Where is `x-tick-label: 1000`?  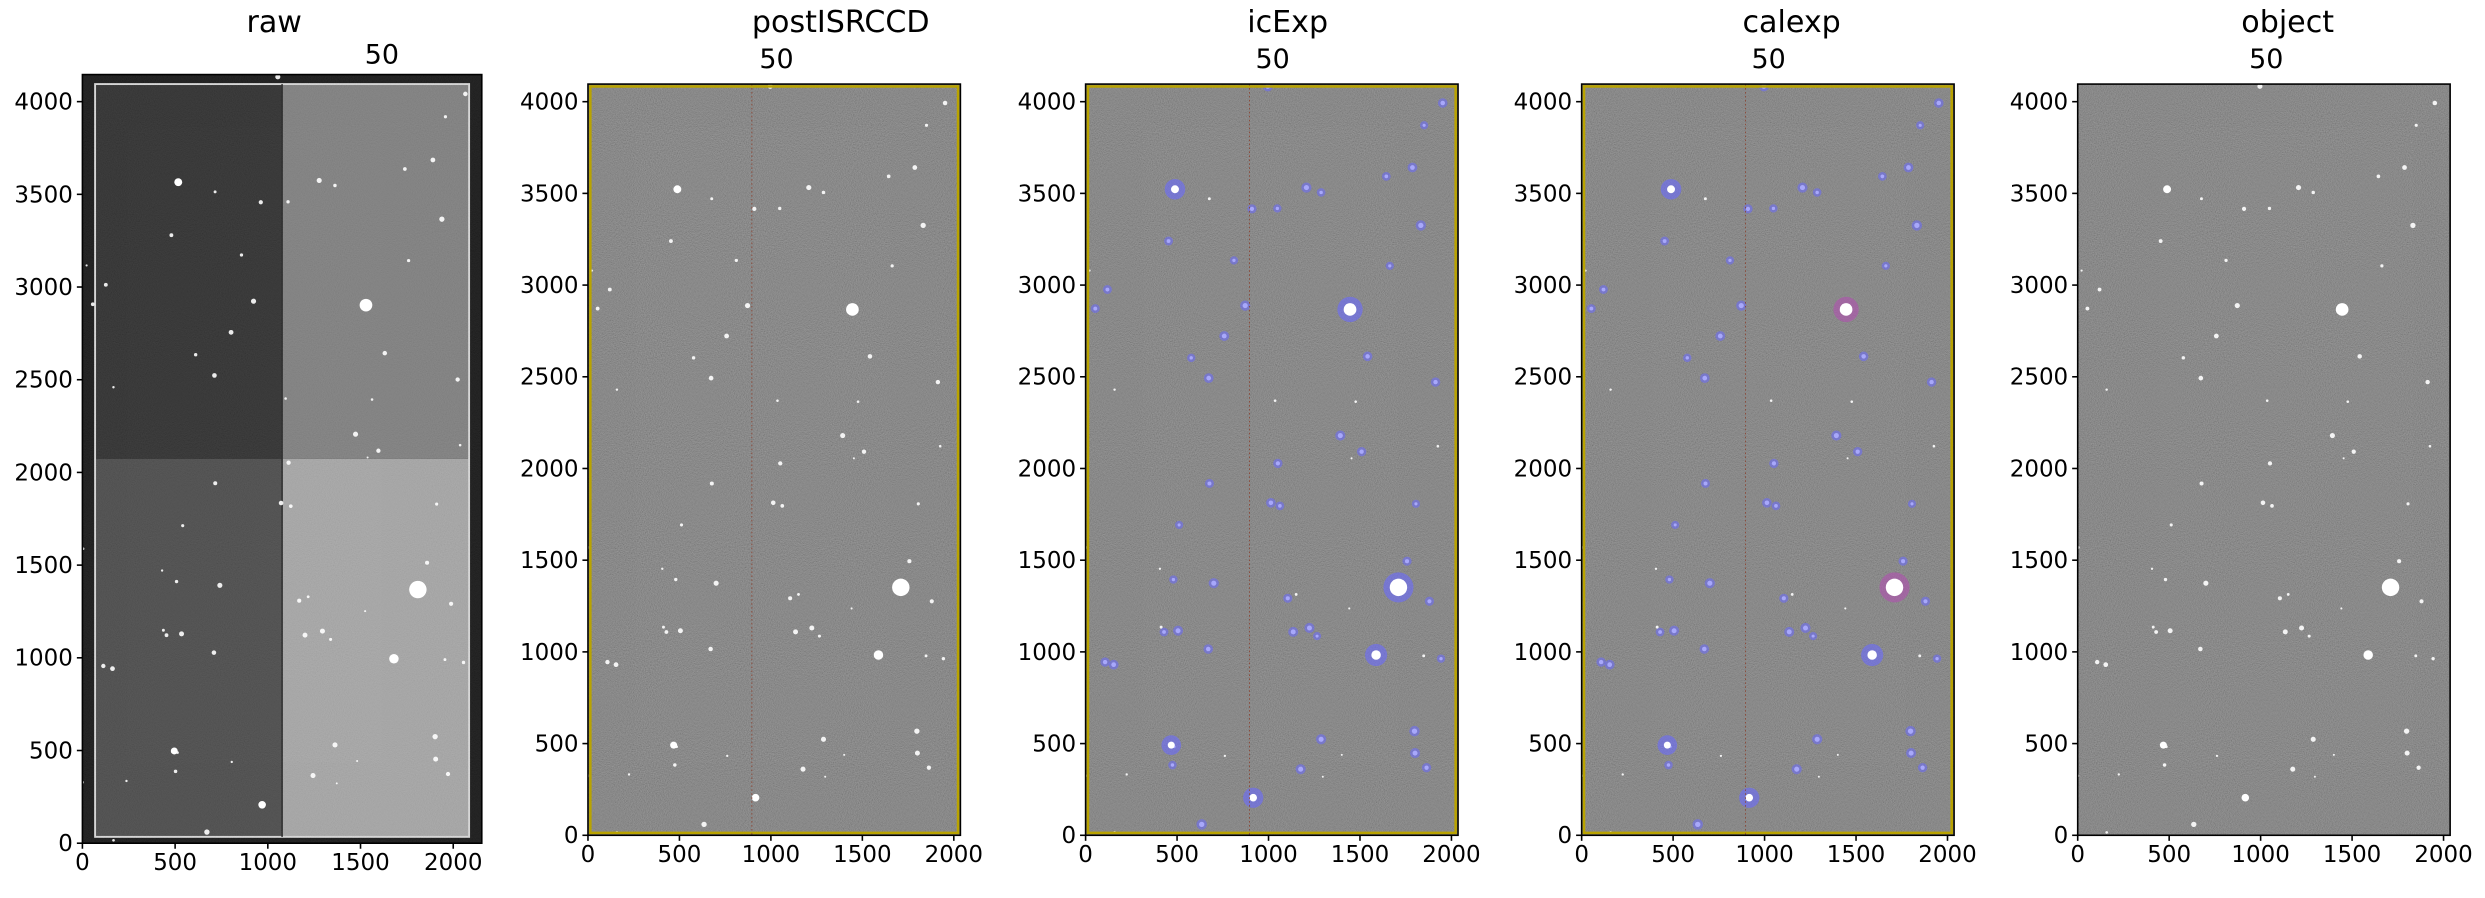
x-tick-label: 1000 is located at coordinates (1268, 855).